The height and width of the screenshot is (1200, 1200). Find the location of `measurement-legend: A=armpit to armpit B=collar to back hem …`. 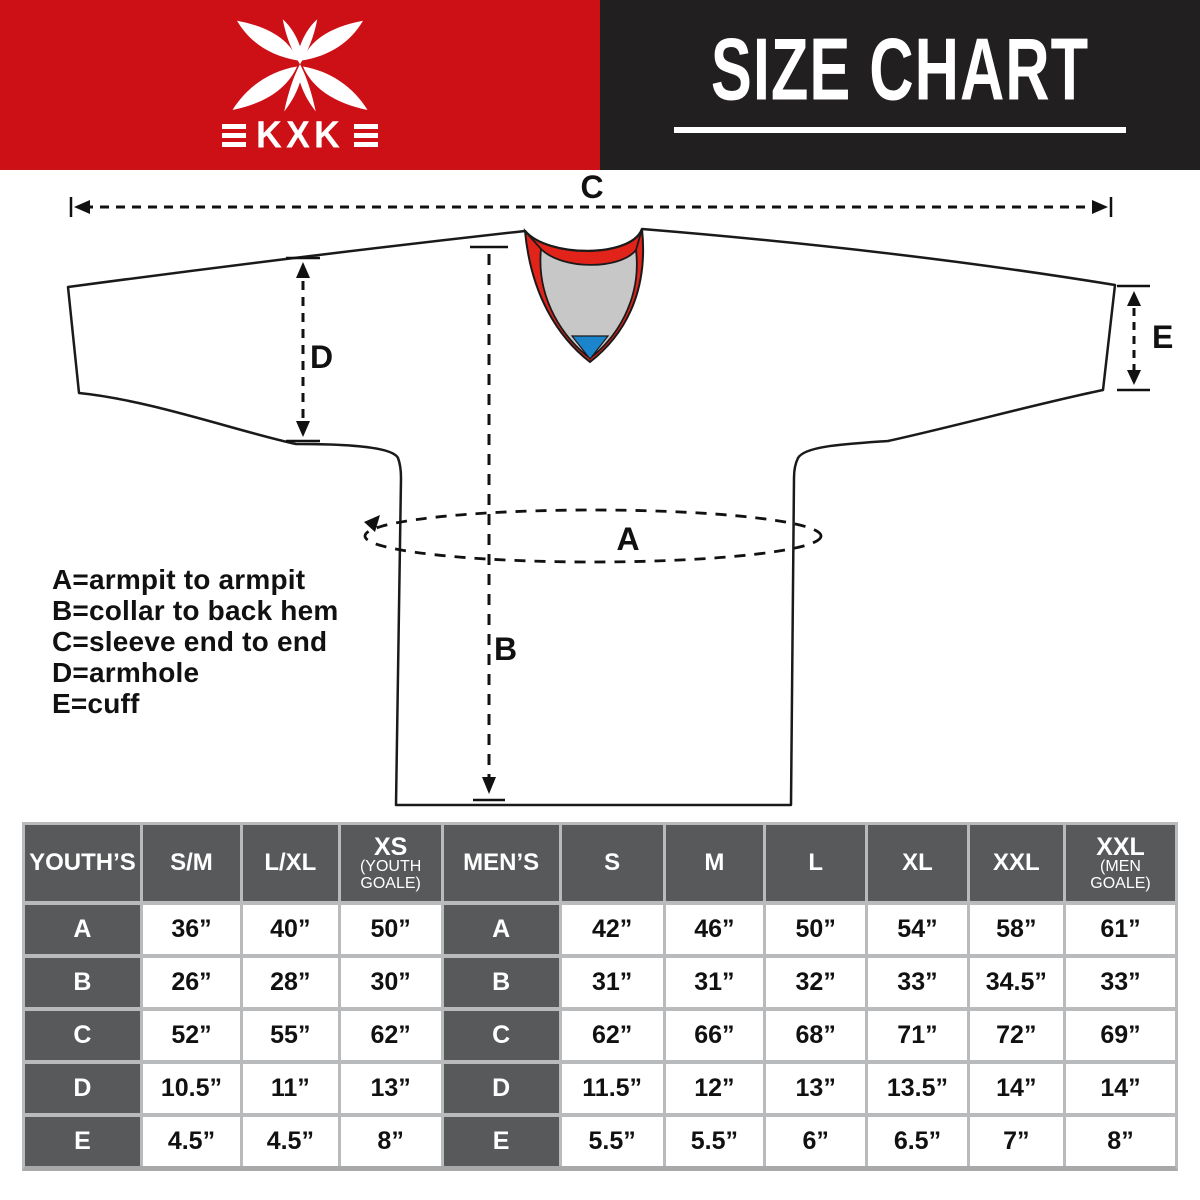

measurement-legend: A=armpit to armpit B=collar to back hem … is located at coordinates (195, 641).